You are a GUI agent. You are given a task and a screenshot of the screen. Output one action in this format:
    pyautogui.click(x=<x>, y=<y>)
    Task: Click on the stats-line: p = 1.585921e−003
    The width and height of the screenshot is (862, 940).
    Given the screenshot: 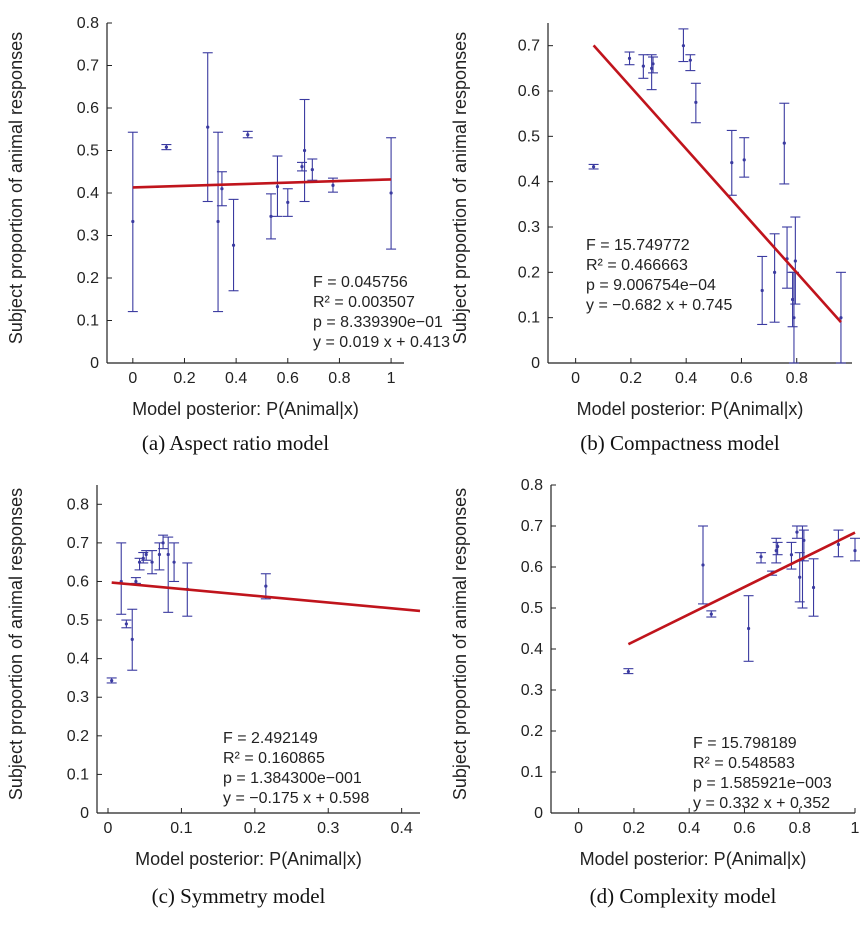 What is the action you would take?
    pyautogui.click(x=762, y=783)
    